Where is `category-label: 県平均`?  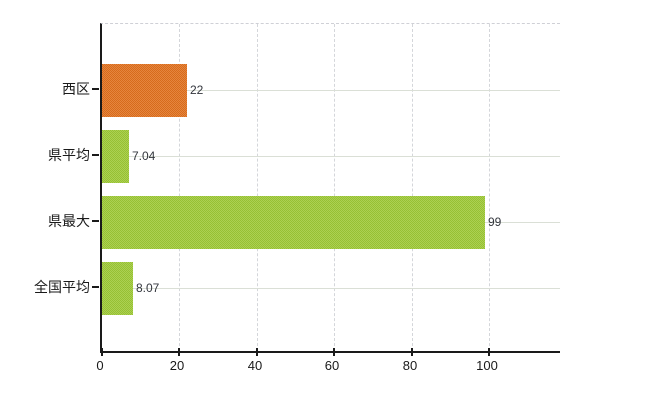
category-label: 県平均 is located at coordinates (69, 155).